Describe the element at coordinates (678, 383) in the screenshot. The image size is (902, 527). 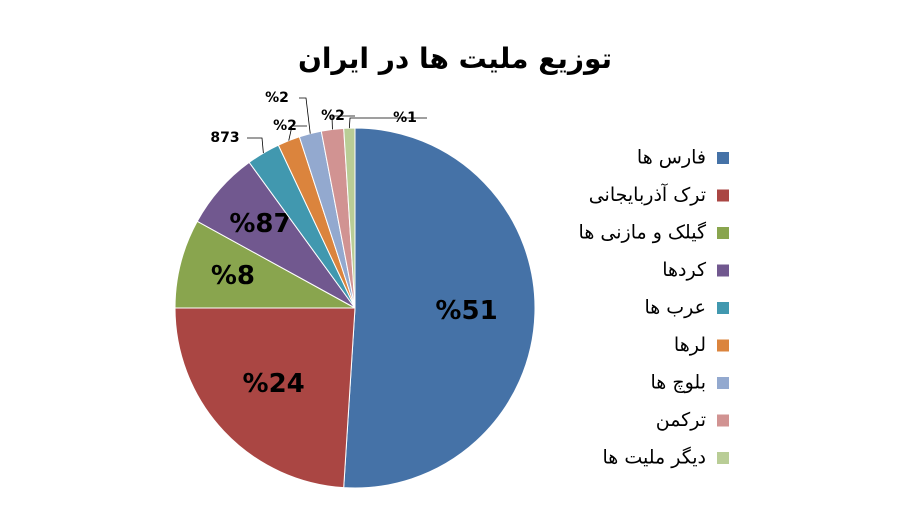
I see `legend-label: بلوچ ها` at that location.